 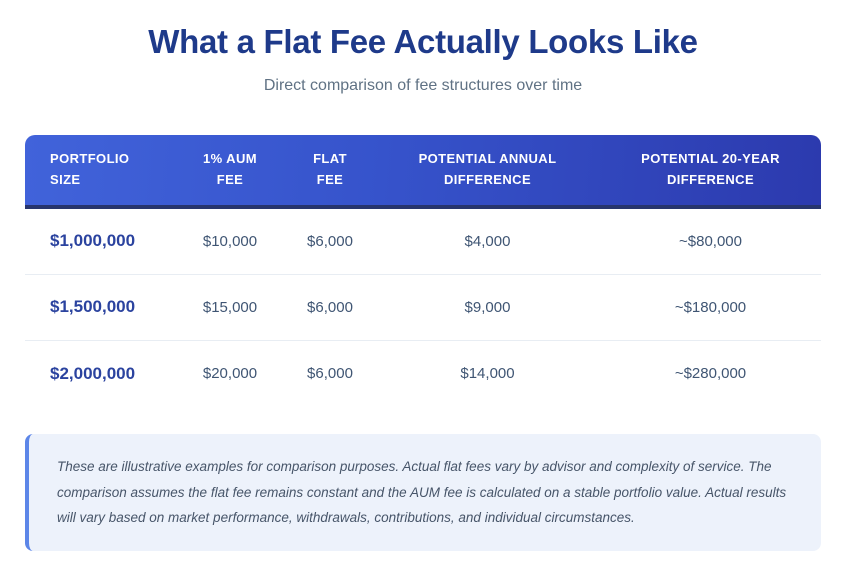 What do you see at coordinates (487, 374) in the screenshot?
I see `annual-difference-cell: $14,000` at bounding box center [487, 374].